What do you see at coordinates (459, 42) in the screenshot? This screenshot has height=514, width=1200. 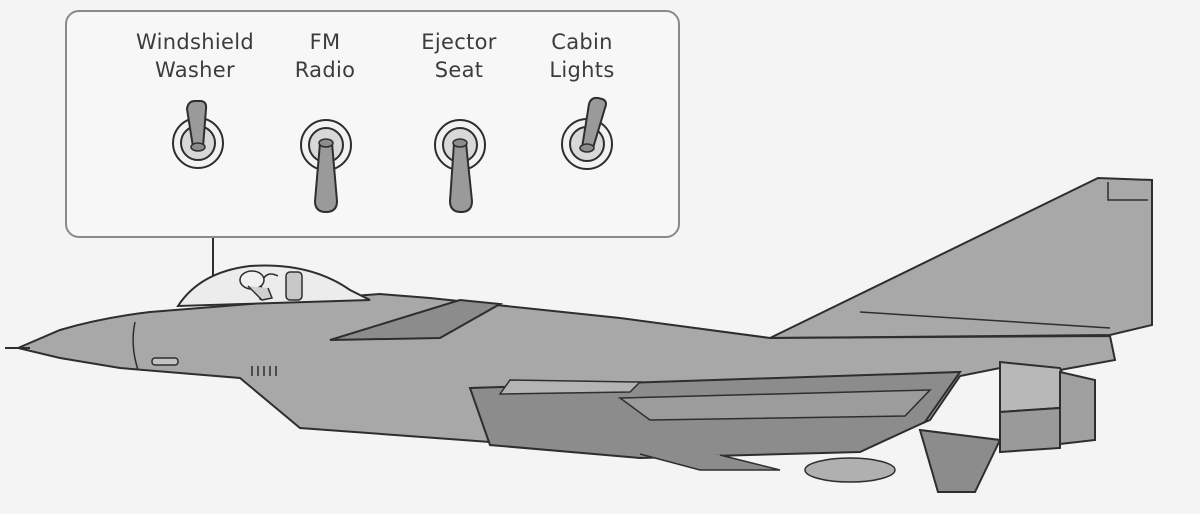 I see `label-ejector-seat-line1: Ejector` at bounding box center [459, 42].